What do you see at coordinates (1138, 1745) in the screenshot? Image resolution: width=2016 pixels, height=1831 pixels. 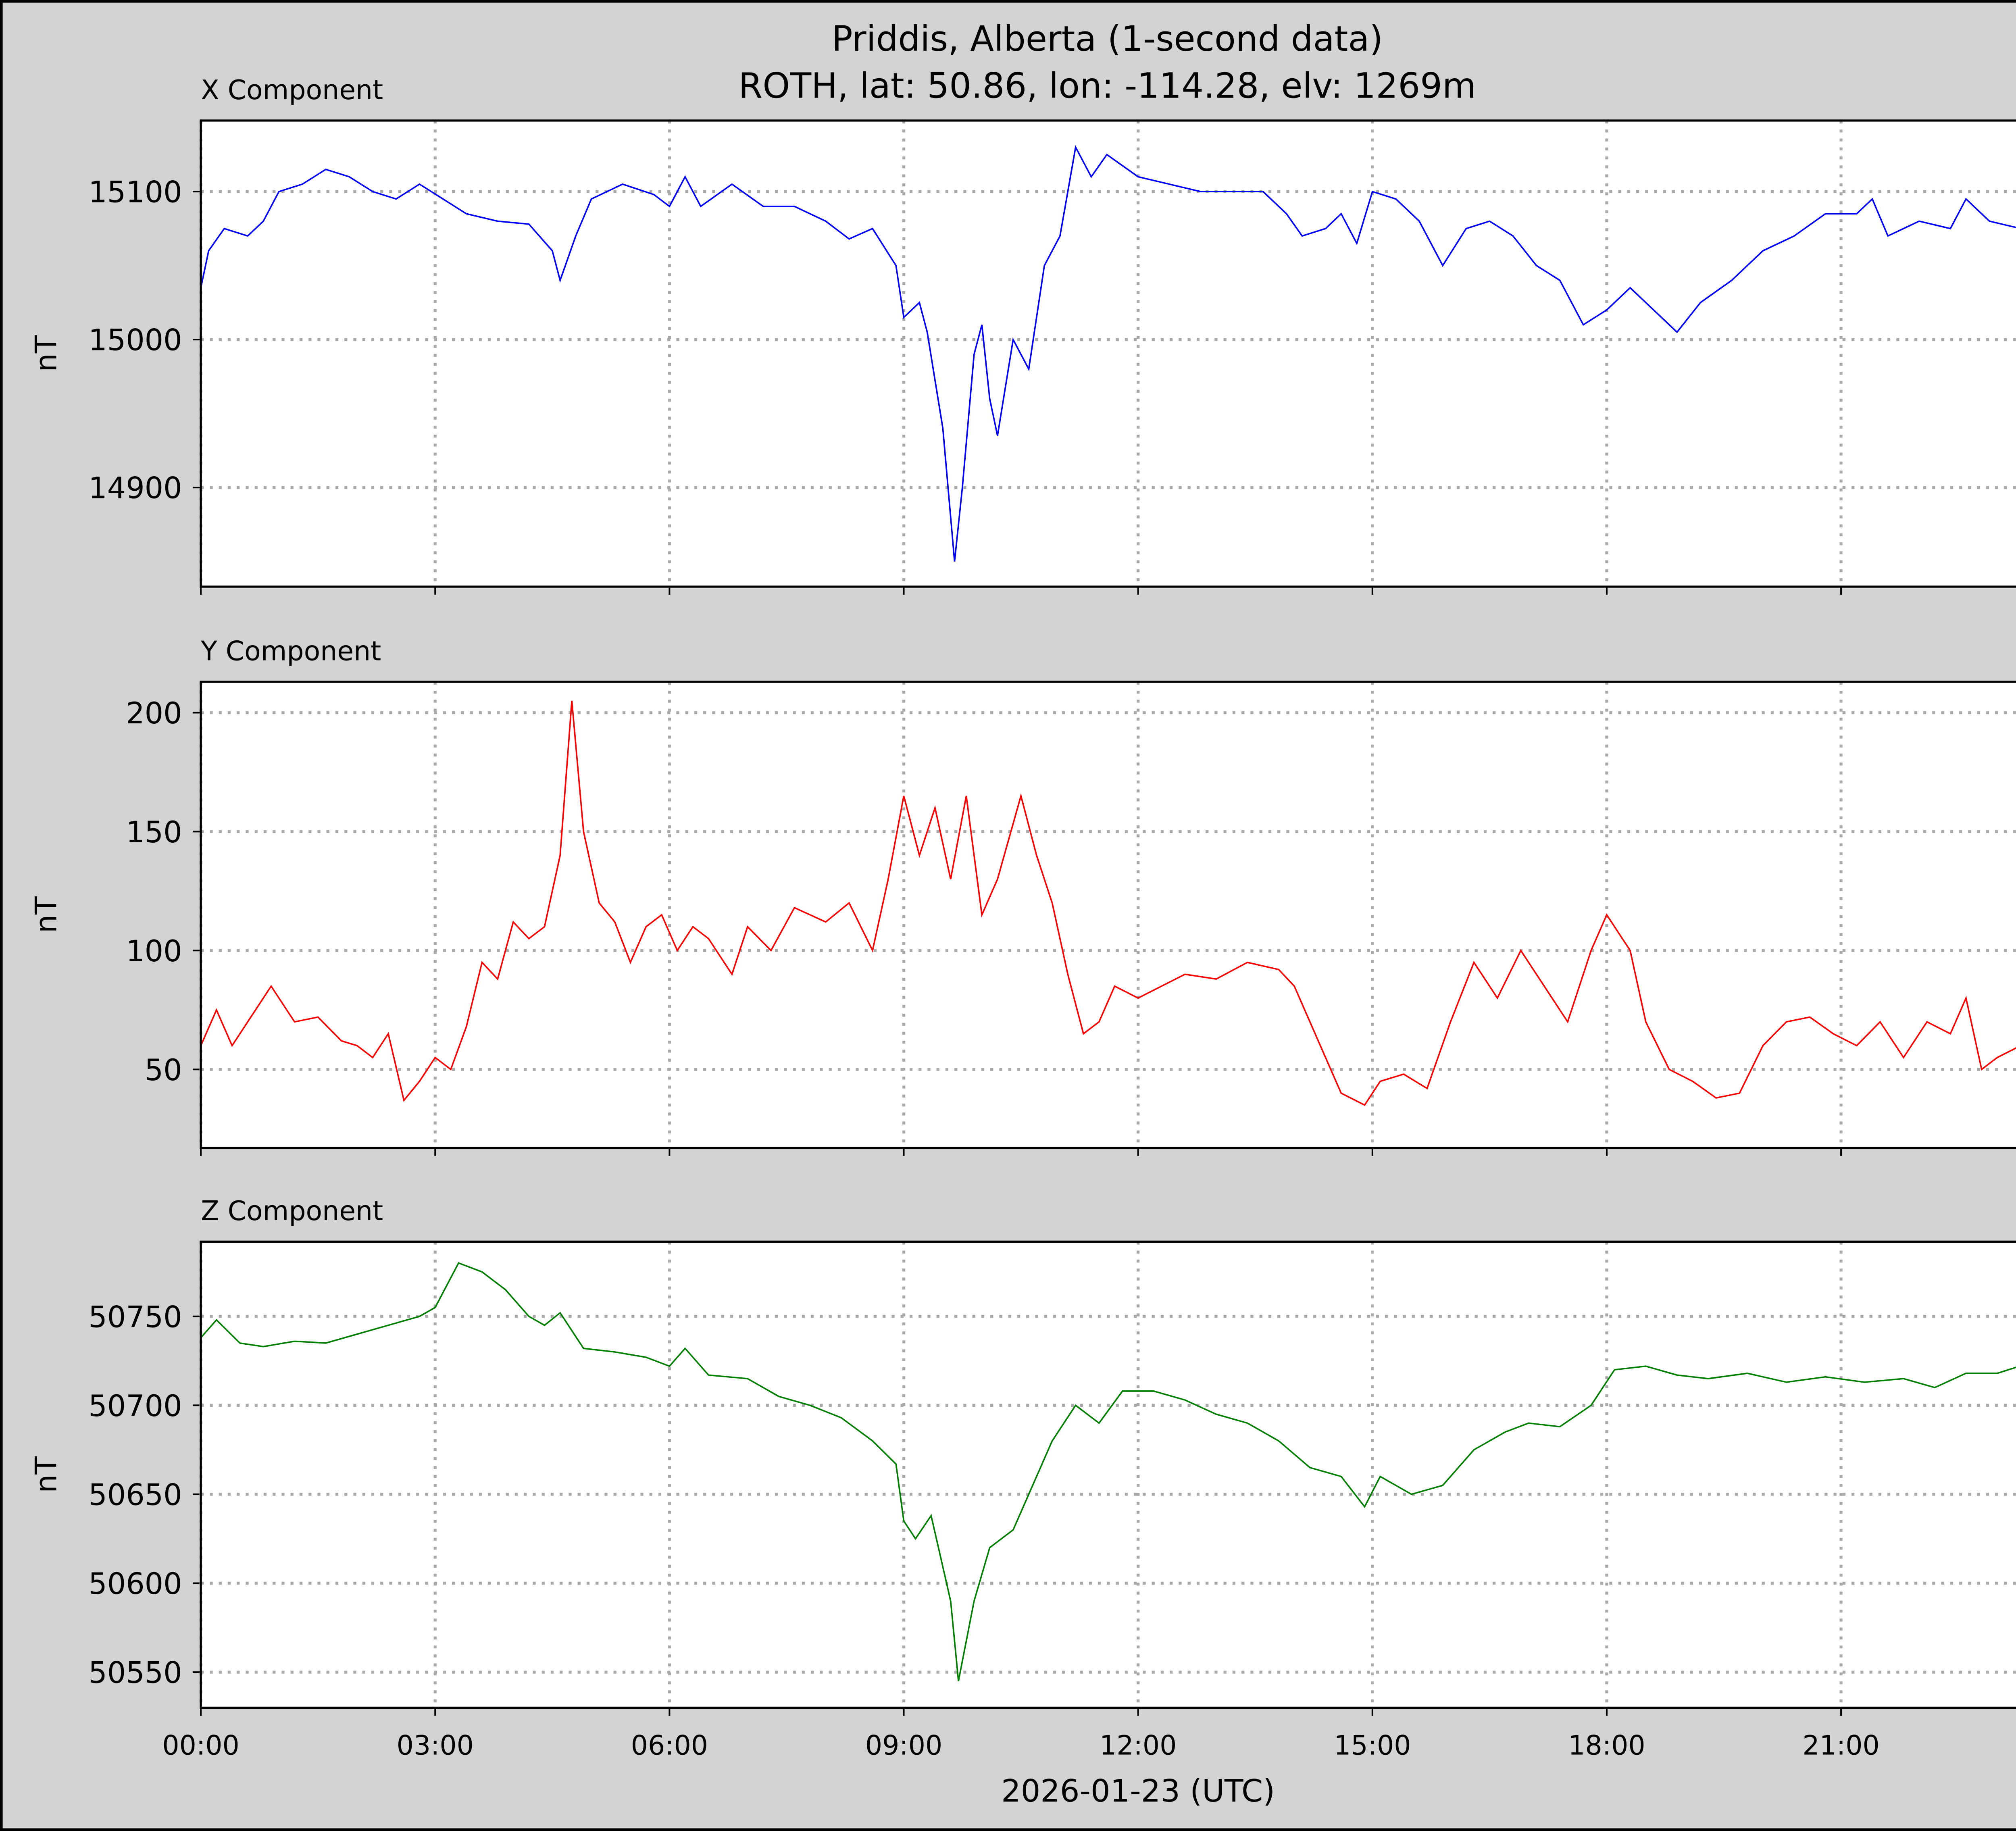 I see `x-tick-label: 12:00` at bounding box center [1138, 1745].